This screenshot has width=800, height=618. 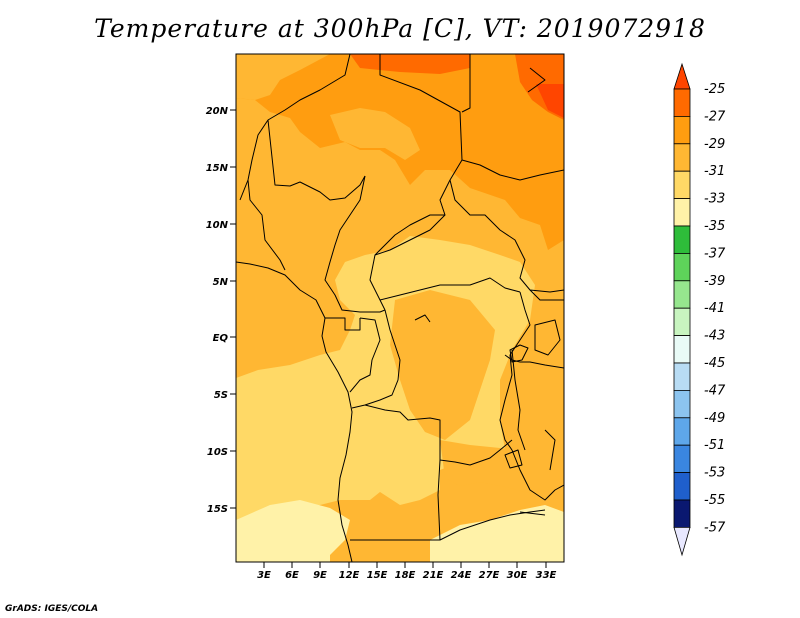 I want to click on lon-tick-27e: 27E, so click(x=489, y=571).